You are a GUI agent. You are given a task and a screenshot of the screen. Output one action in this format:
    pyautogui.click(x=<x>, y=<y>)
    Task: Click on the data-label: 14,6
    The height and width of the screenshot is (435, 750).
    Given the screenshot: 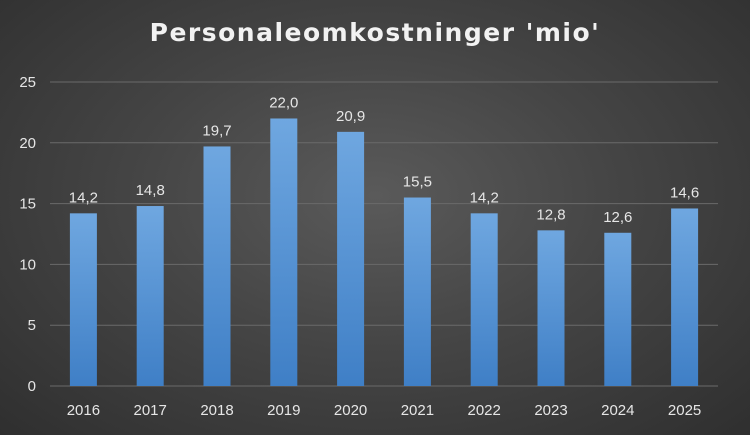 What is the action you would take?
    pyautogui.click(x=684, y=192)
    